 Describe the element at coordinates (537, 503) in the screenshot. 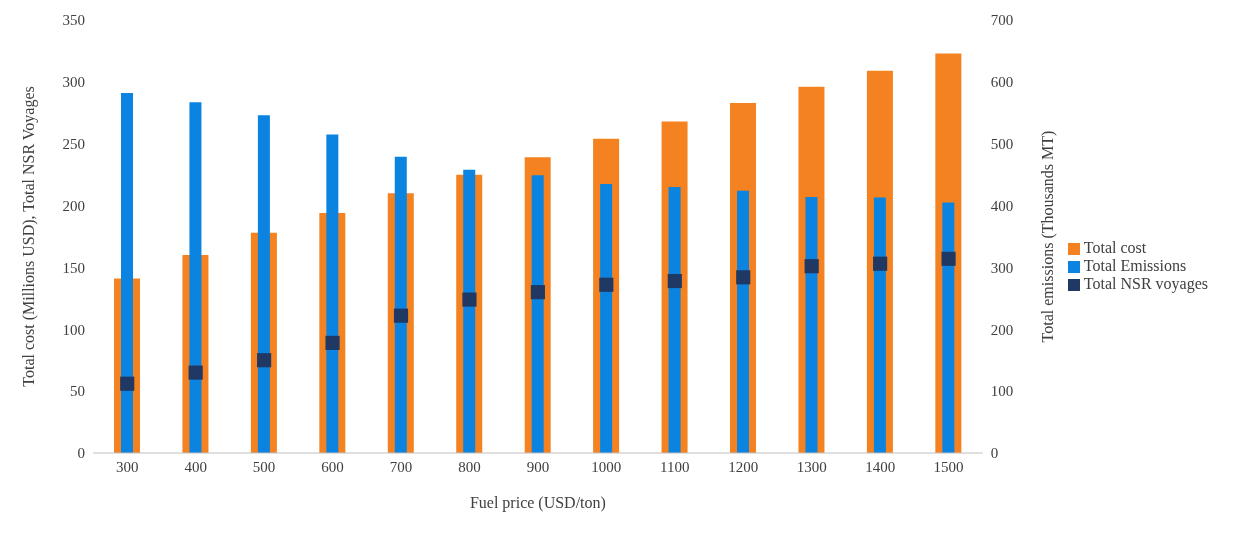

I see `x-axis-title: Fuel price (USD/ton)` at that location.